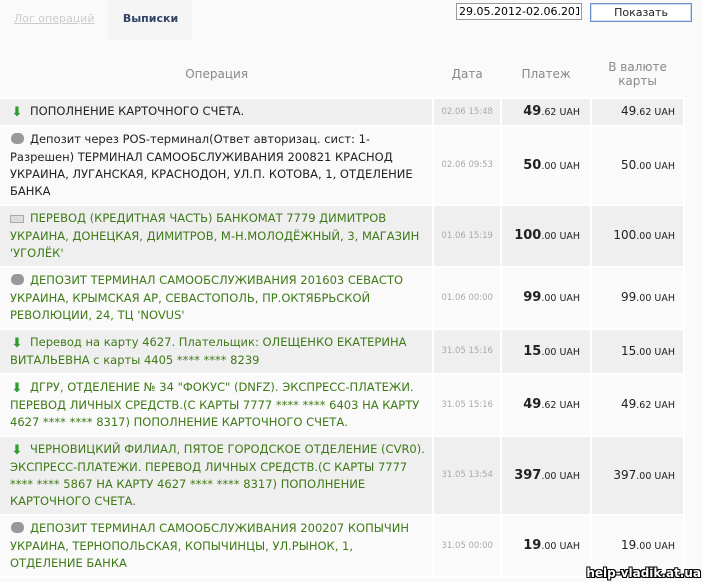 The image size is (703, 582). Describe the element at coordinates (217, 73) in the screenshot. I see `column-header-operation: Операция` at that location.